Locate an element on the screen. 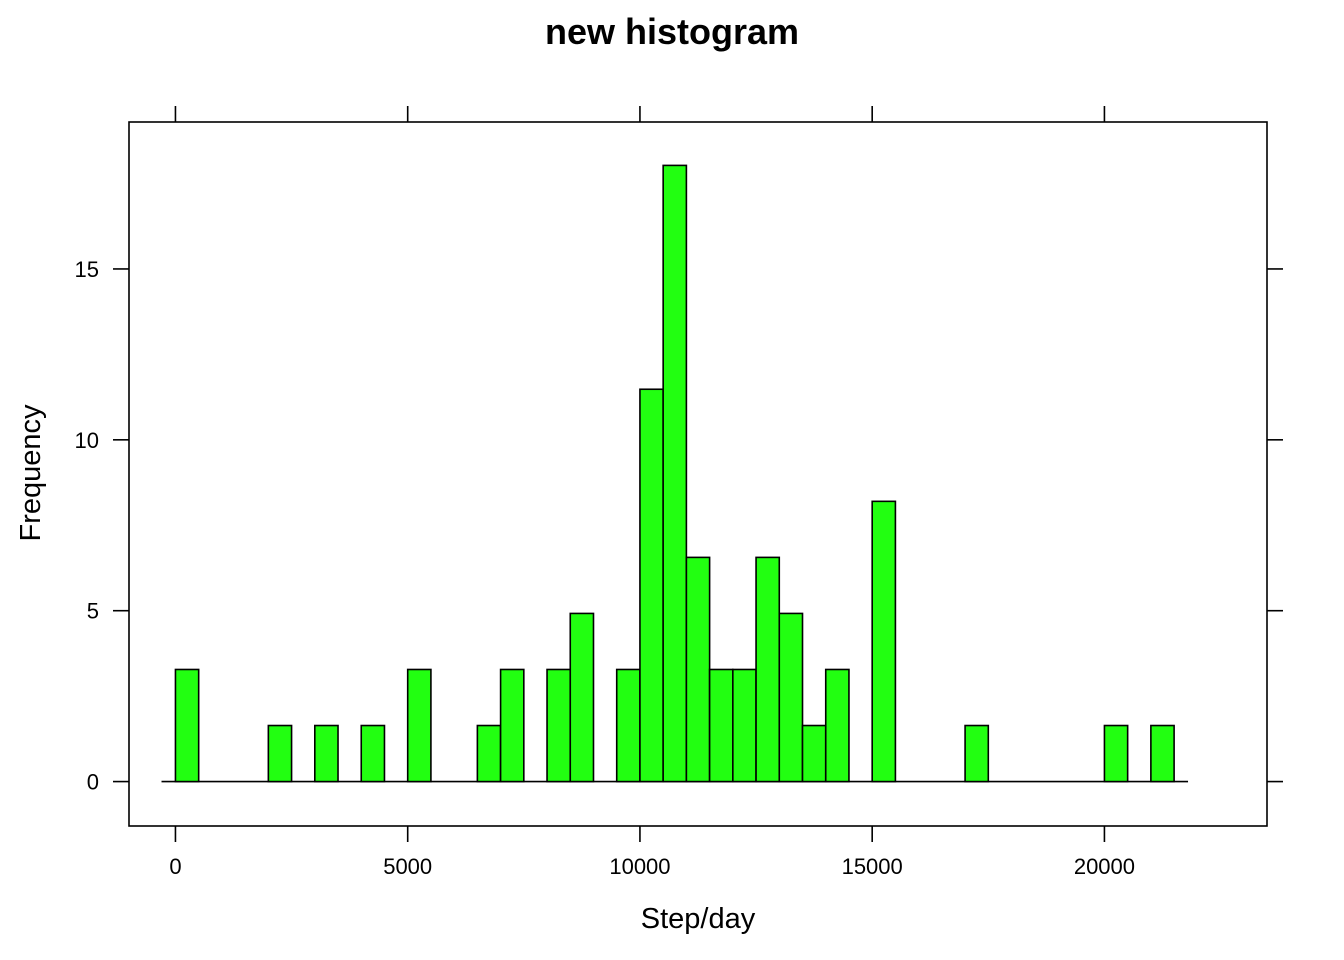 The height and width of the screenshot is (960, 1344). x-tick-label: 10000 is located at coordinates (639, 866).